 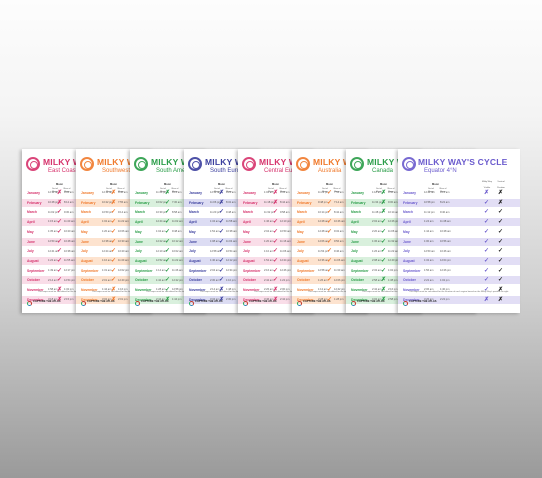 I want to click on moonrise-time: 9:50 am, so click(x=393, y=193).